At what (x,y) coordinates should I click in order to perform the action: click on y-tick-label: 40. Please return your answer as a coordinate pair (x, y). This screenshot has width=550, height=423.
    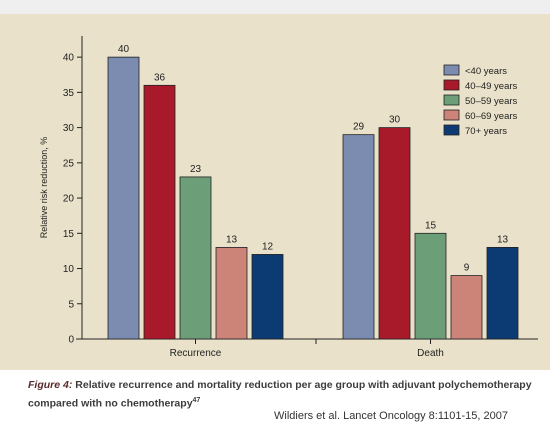
    Looking at the image, I should click on (69, 58).